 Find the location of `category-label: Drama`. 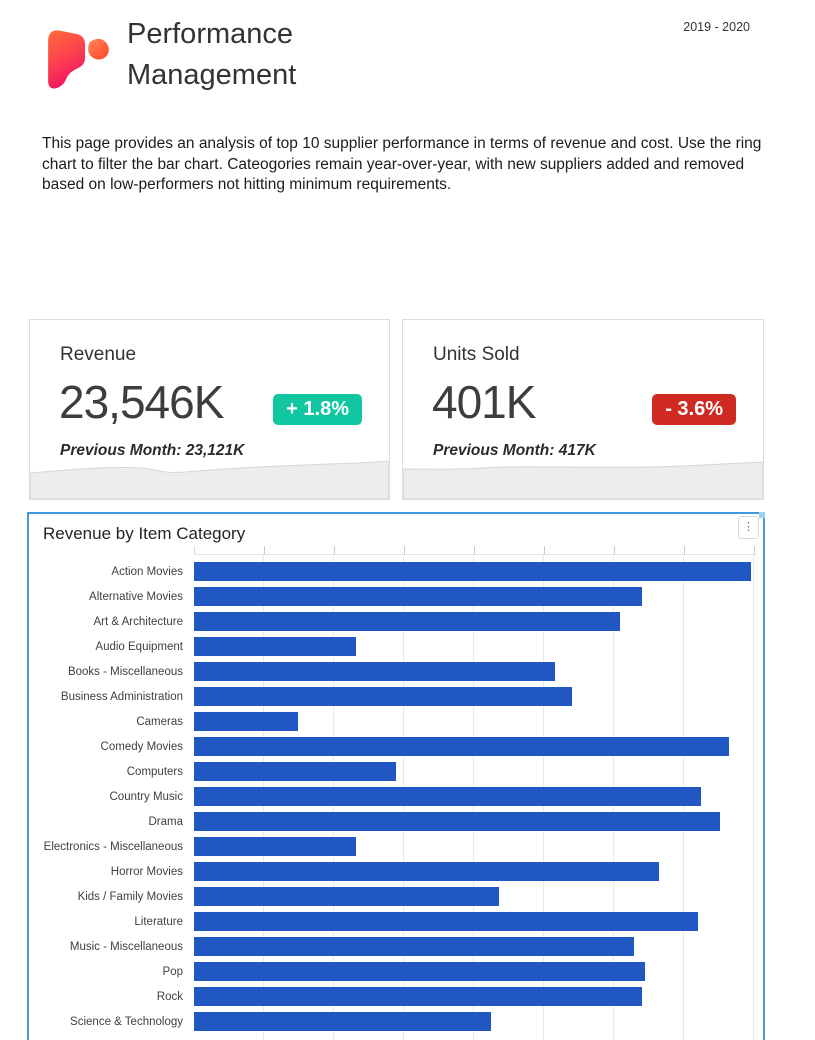

category-label: Drama is located at coordinates (165, 821).